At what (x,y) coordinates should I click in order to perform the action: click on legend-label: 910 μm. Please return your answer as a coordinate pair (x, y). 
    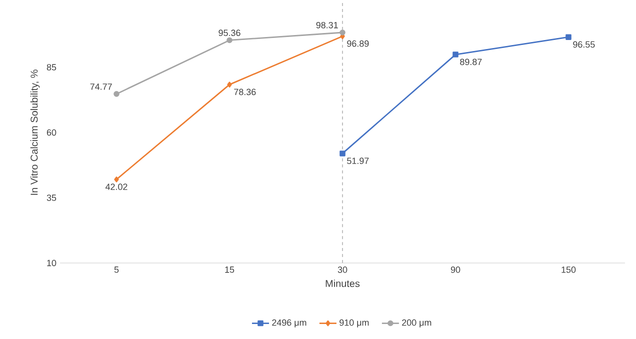
    Looking at the image, I should click on (354, 323).